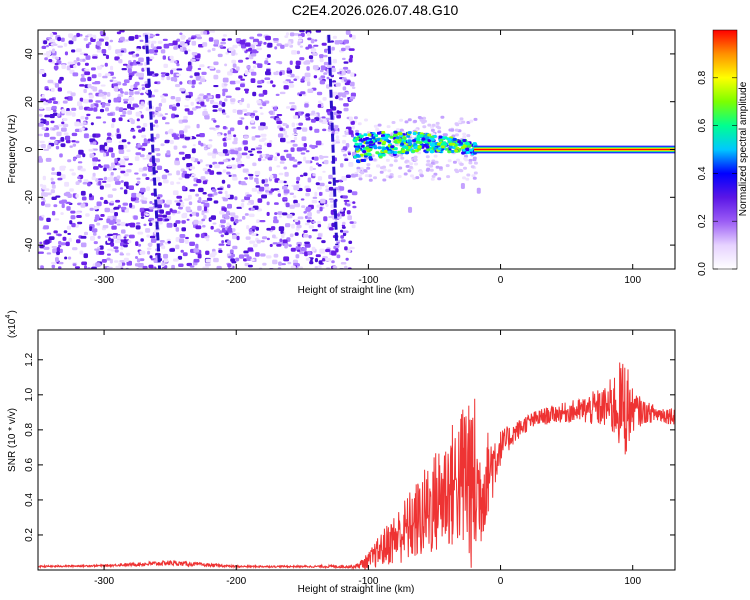 The image size is (750, 600). What do you see at coordinates (29, 500) in the screenshot?
I see `y-tick-label: 0.4` at bounding box center [29, 500].